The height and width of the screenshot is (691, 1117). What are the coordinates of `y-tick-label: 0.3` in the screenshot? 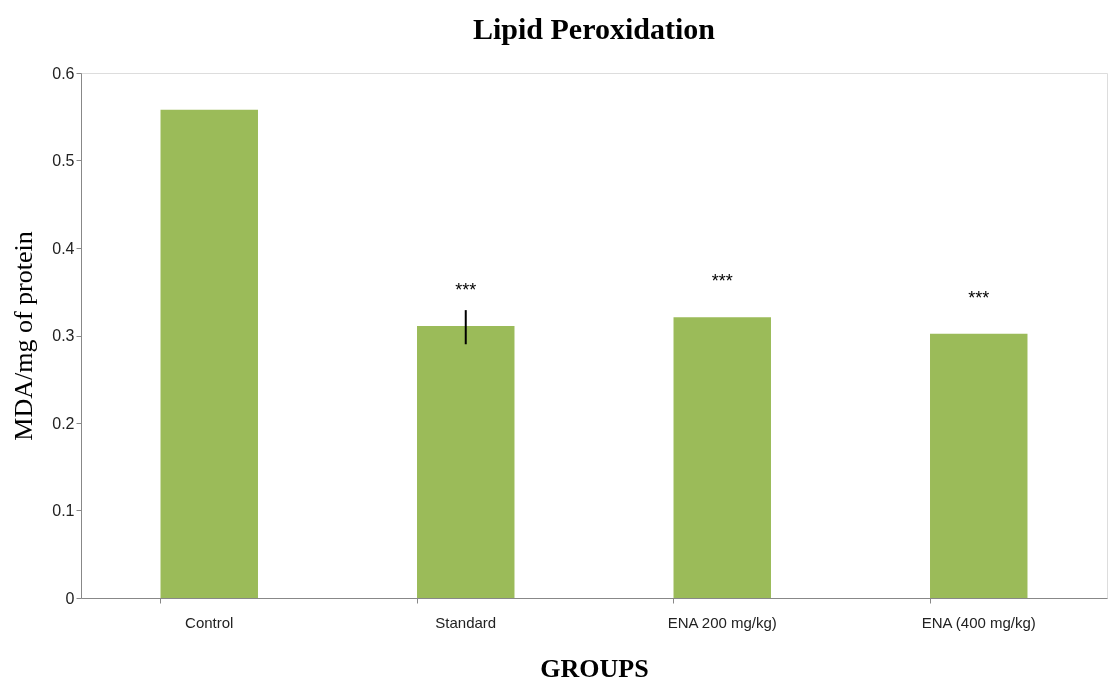 It's located at (63, 335).